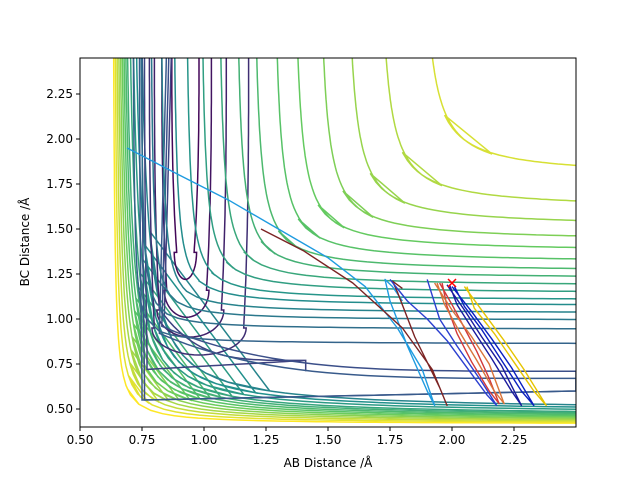 This screenshot has width=640, height=480. Describe the element at coordinates (59, 274) in the screenshot. I see `y-tick-label: 1.25` at that location.